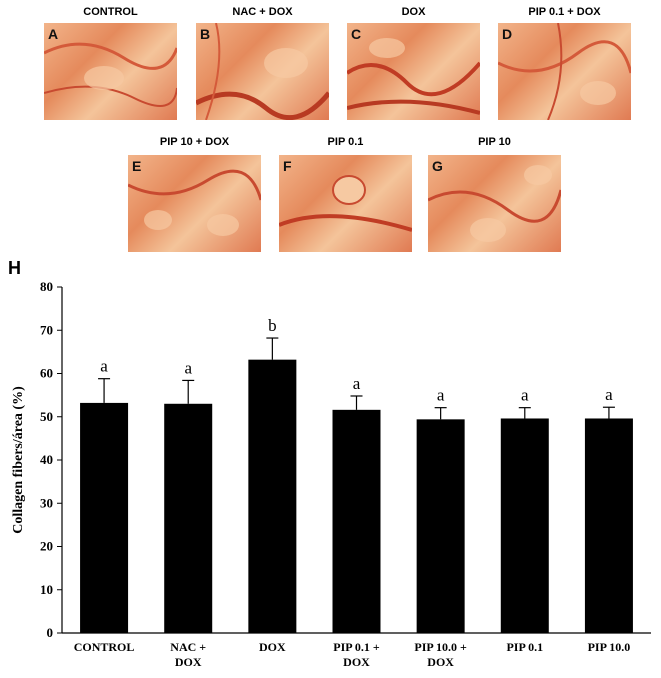  I want to click on y-tick-label: 70, so click(46, 329).